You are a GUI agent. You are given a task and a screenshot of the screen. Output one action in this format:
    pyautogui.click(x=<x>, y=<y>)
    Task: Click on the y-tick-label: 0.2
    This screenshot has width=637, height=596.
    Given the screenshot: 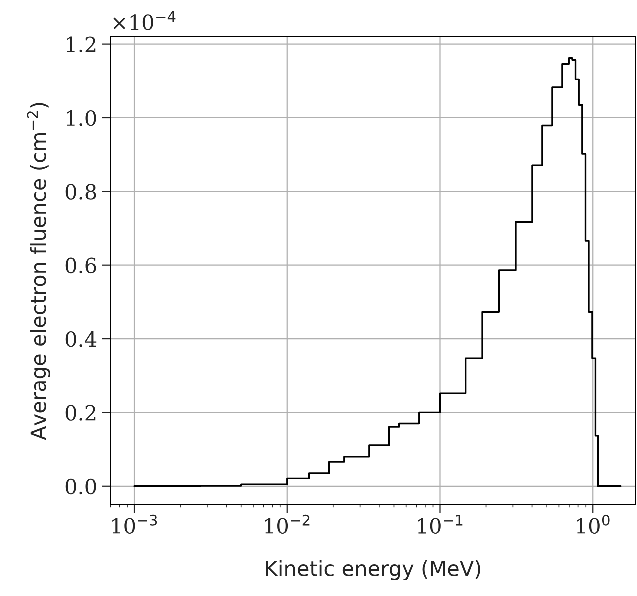 What is the action you would take?
    pyautogui.click(x=81, y=413)
    